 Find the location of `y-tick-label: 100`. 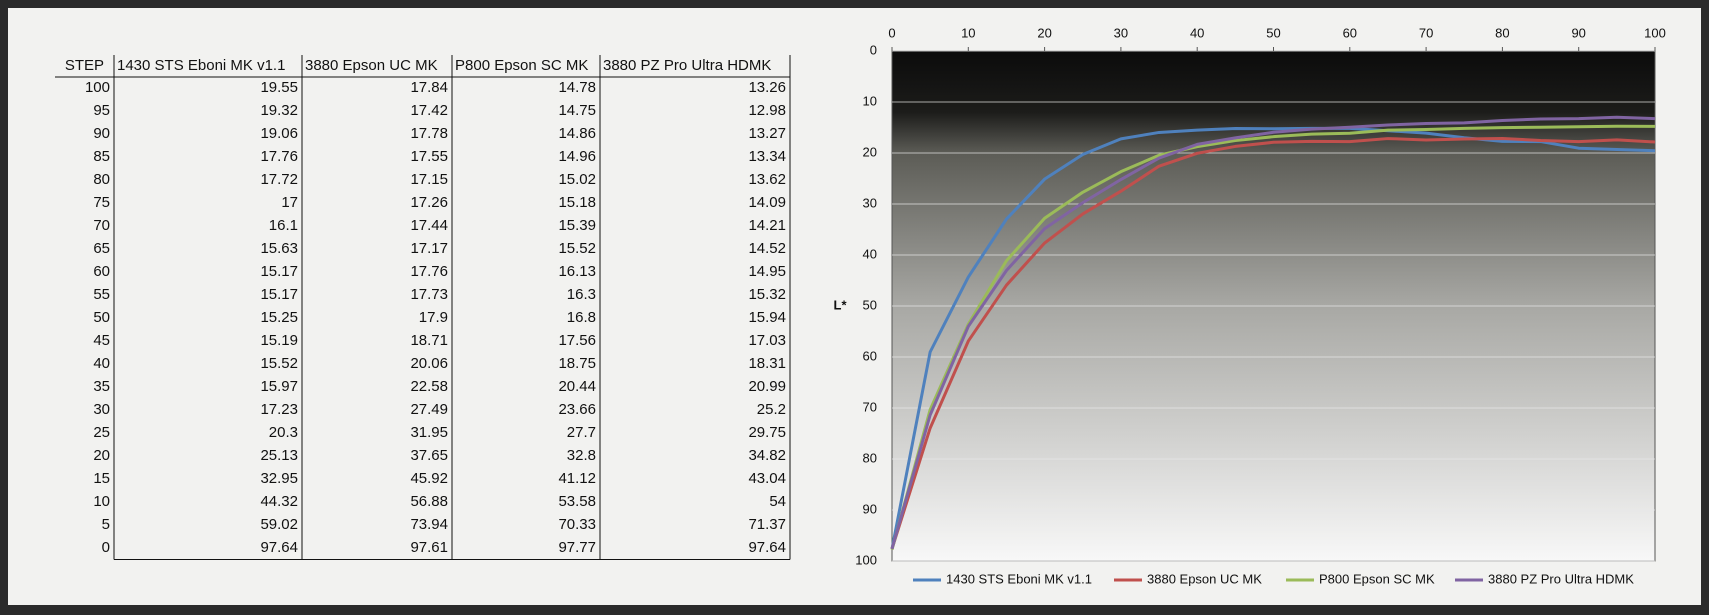

y-tick-label: 100 is located at coordinates (866, 559).